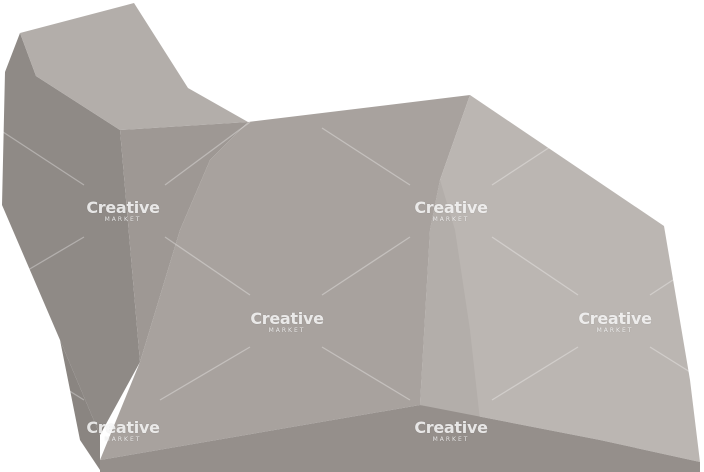  Describe the element at coordinates (450, 300) in the screenshot. I see `rock-face-right-fold` at that location.